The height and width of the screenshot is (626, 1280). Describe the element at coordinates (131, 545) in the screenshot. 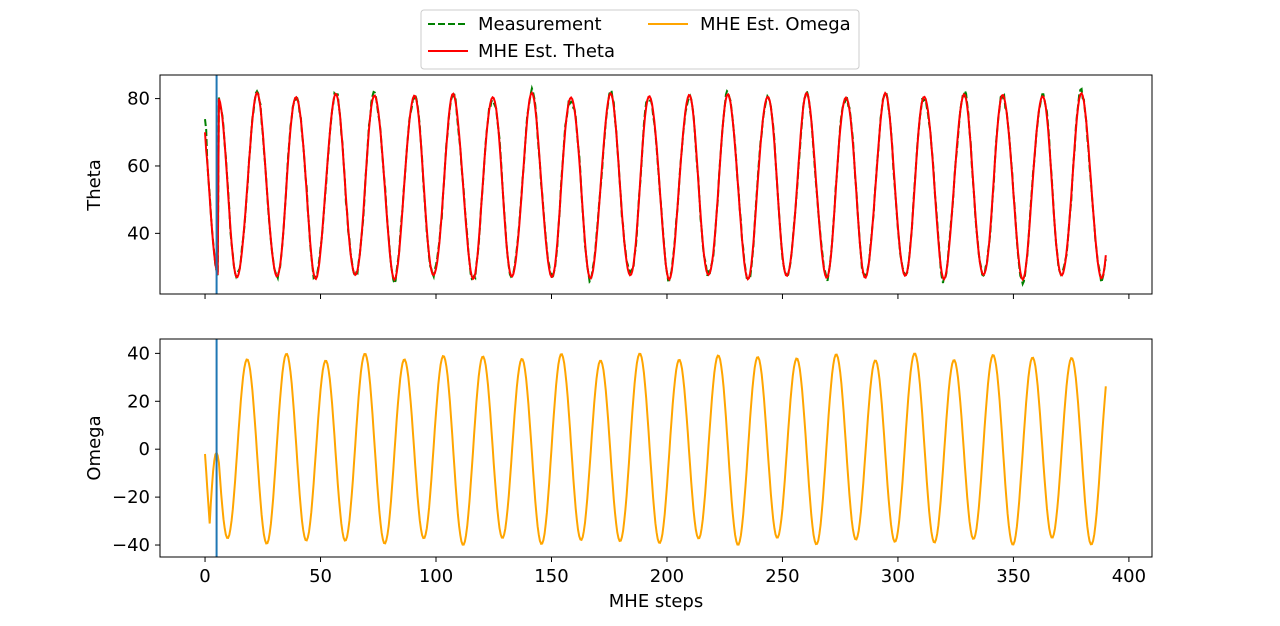

I see `omega-y-tick-label: −40` at that location.